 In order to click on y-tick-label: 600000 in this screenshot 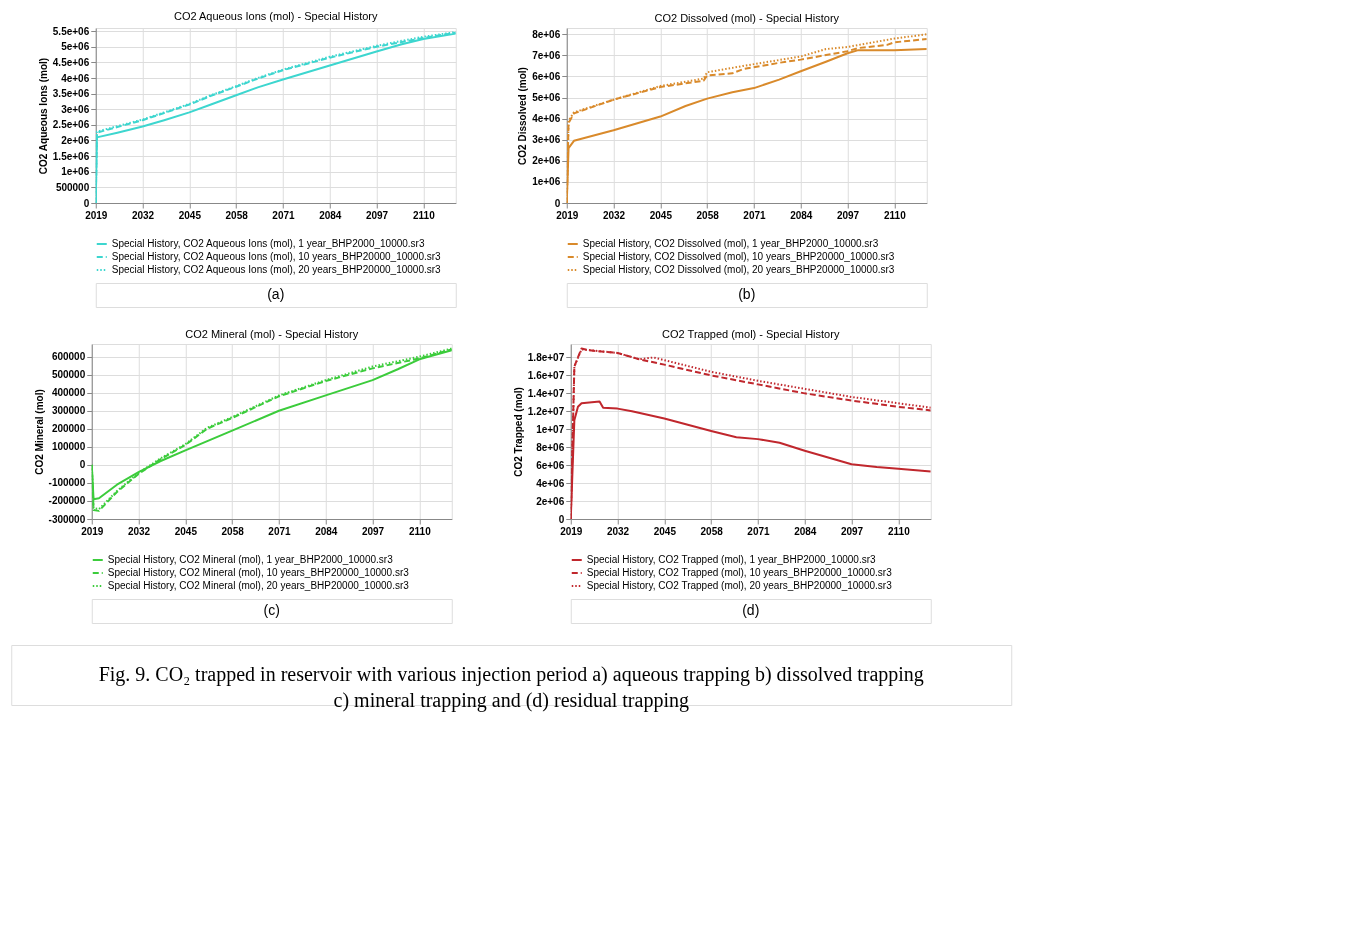, I will do `click(68, 357)`.